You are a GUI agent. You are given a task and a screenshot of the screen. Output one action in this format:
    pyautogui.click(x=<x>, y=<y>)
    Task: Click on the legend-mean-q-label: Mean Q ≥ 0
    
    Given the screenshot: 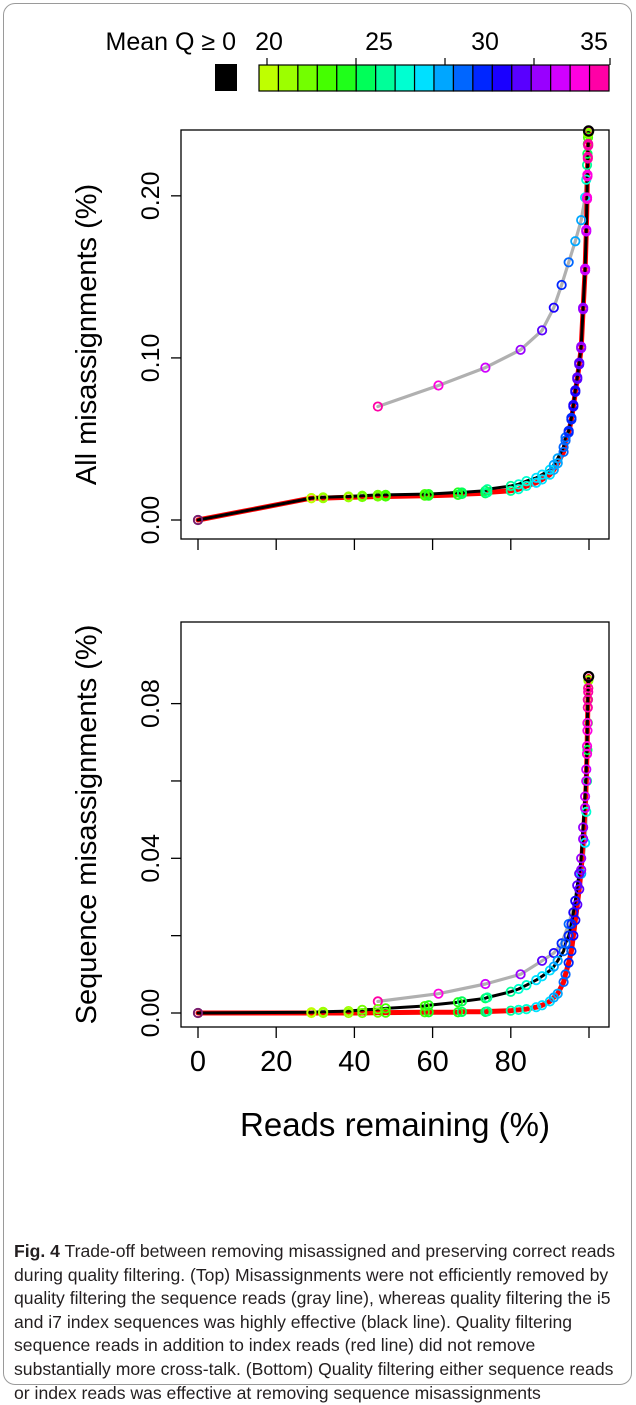 What is the action you would take?
    pyautogui.click(x=171, y=42)
    